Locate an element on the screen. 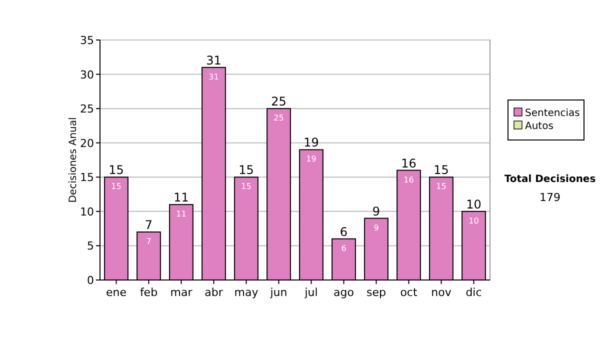  data-label: 19 is located at coordinates (311, 159).